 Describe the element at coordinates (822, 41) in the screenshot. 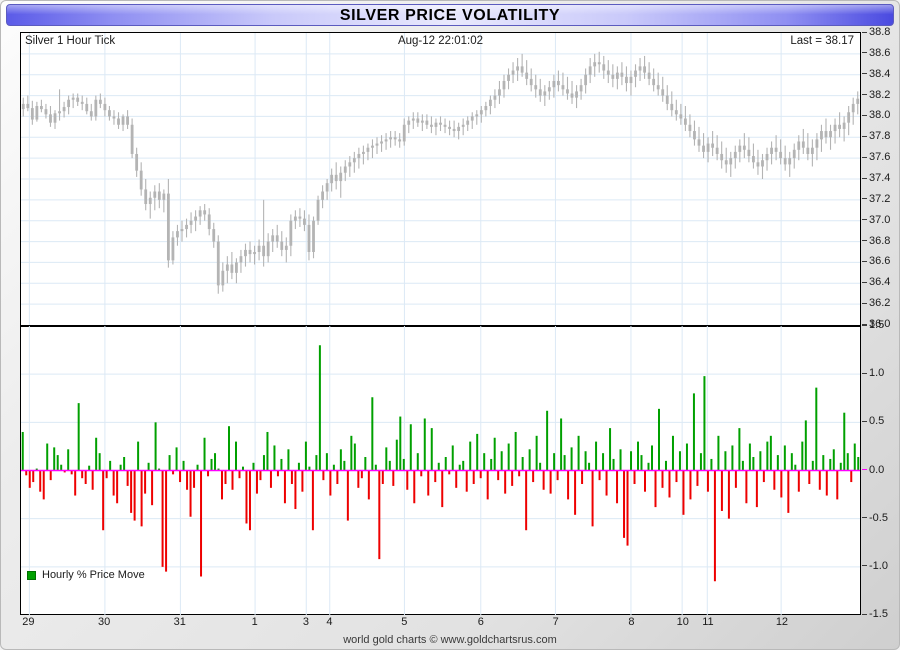

I see `chart-last-price: Last = 38.17` at that location.